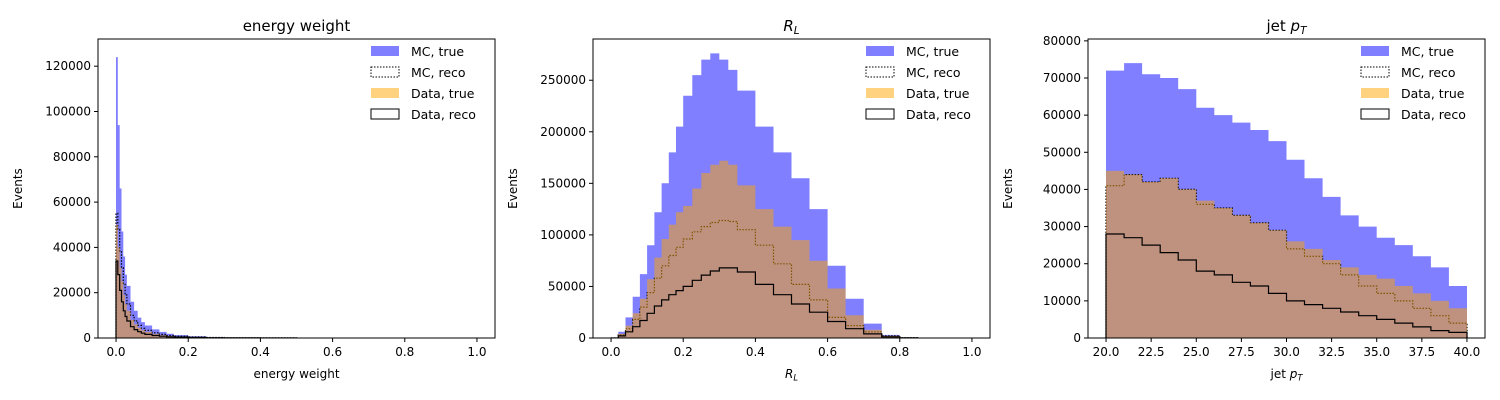 Image resolution: width=1500 pixels, height=400 pixels. Describe the element at coordinates (296, 374) in the screenshot. I see `x-axis-label: energy weight` at that location.